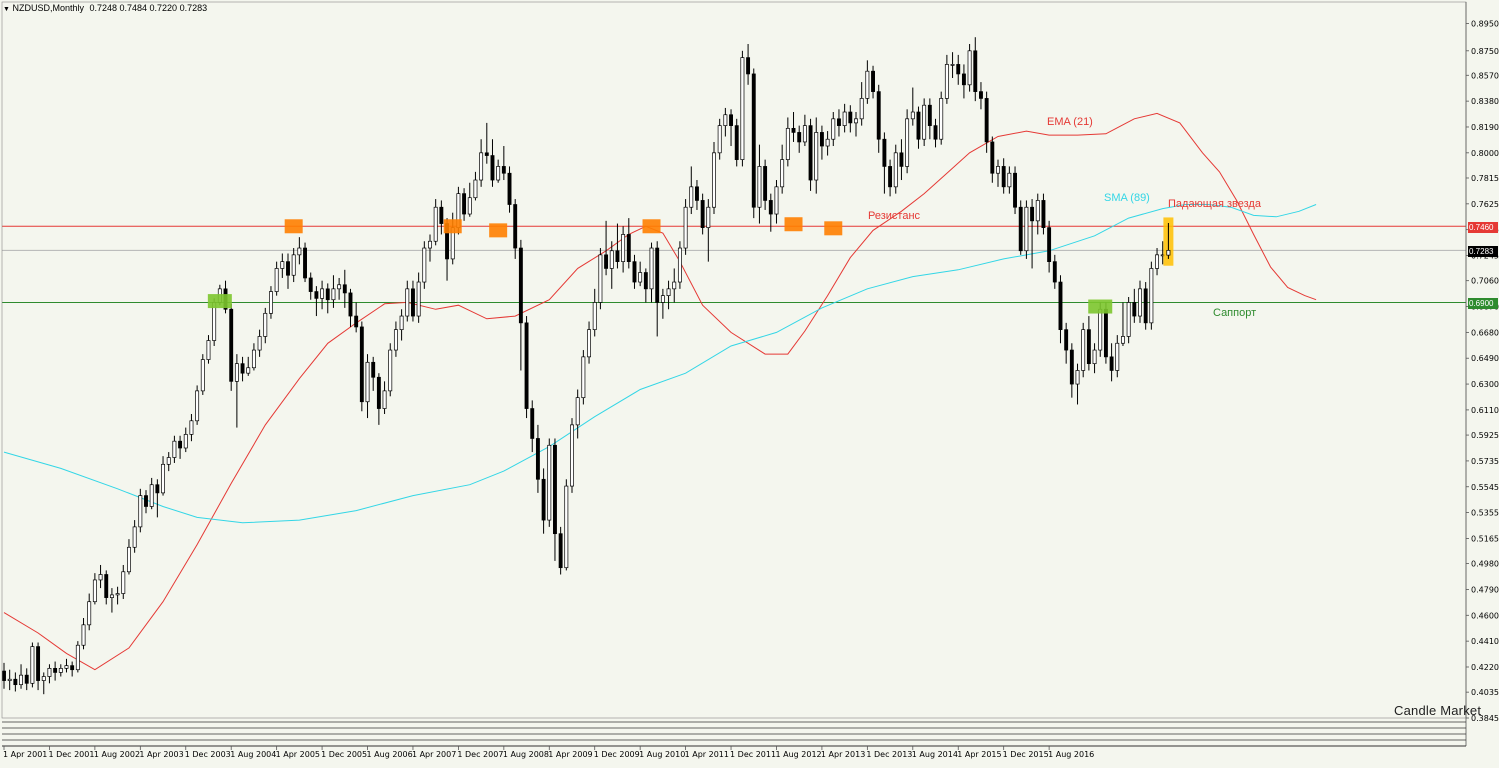 The height and width of the screenshot is (768, 1499). Describe the element at coordinates (1485, 461) in the screenshot. I see `price-tick-label: 0.5735` at that location.